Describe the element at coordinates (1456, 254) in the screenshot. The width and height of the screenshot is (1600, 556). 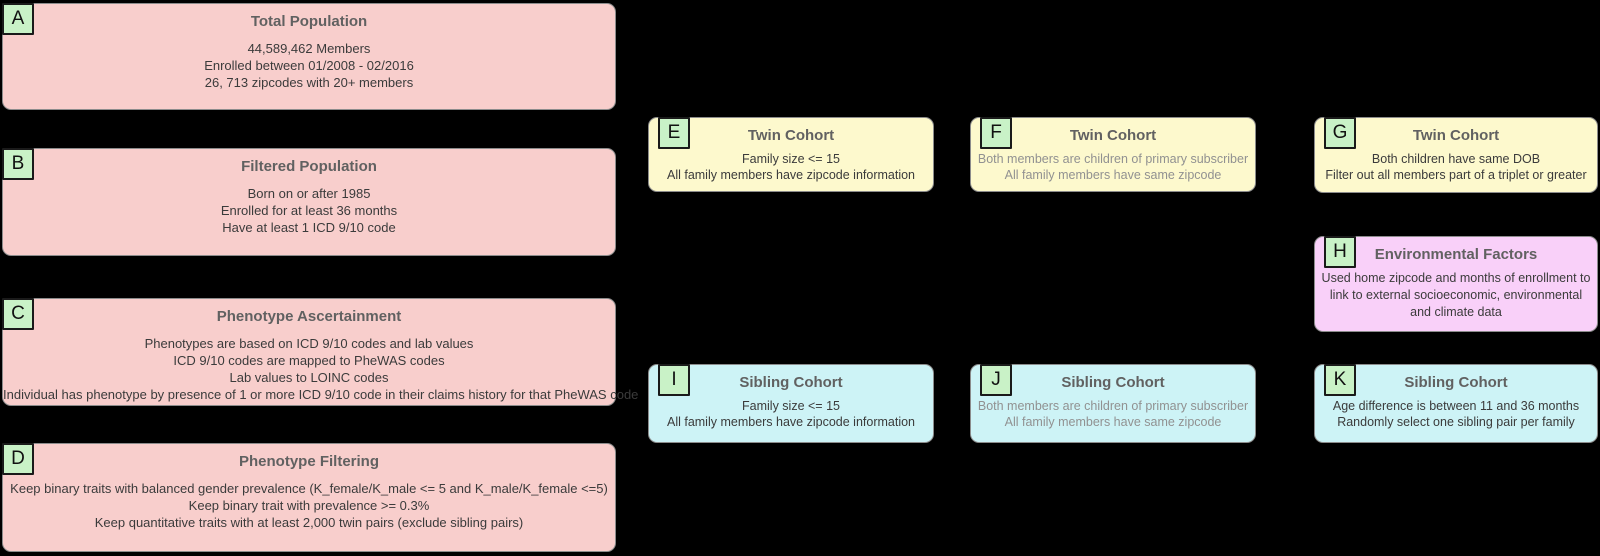
I see `node-title: Environmental Factors` at that location.